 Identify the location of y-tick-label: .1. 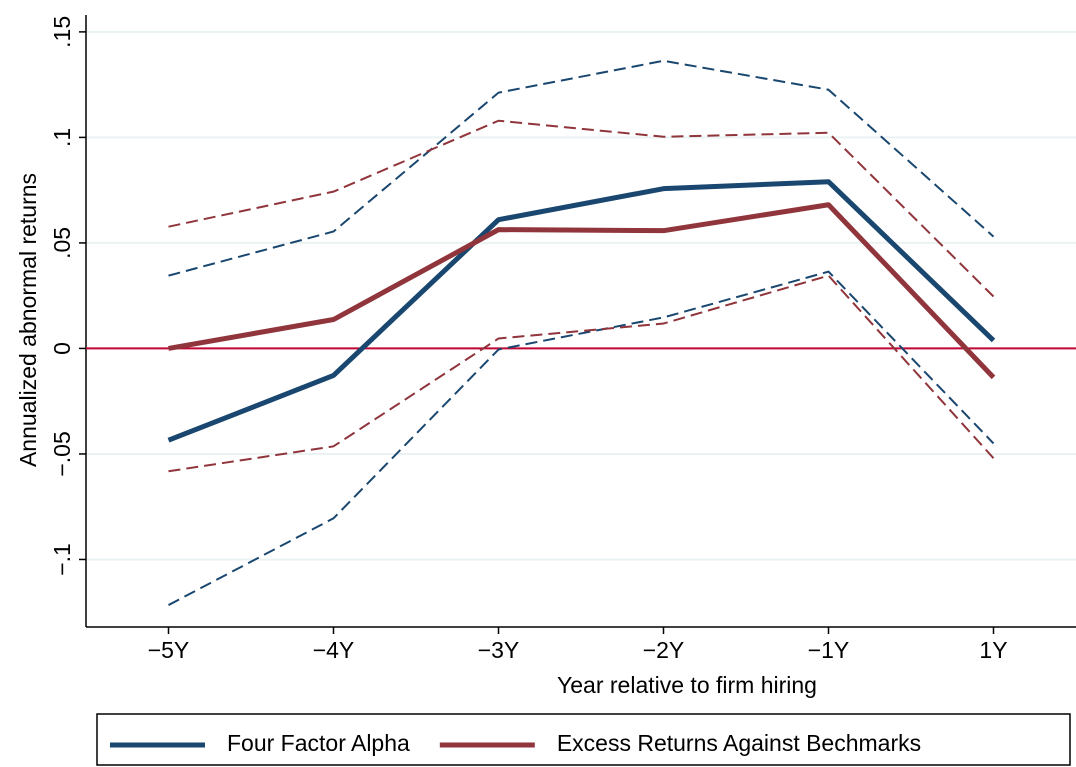
(62, 137).